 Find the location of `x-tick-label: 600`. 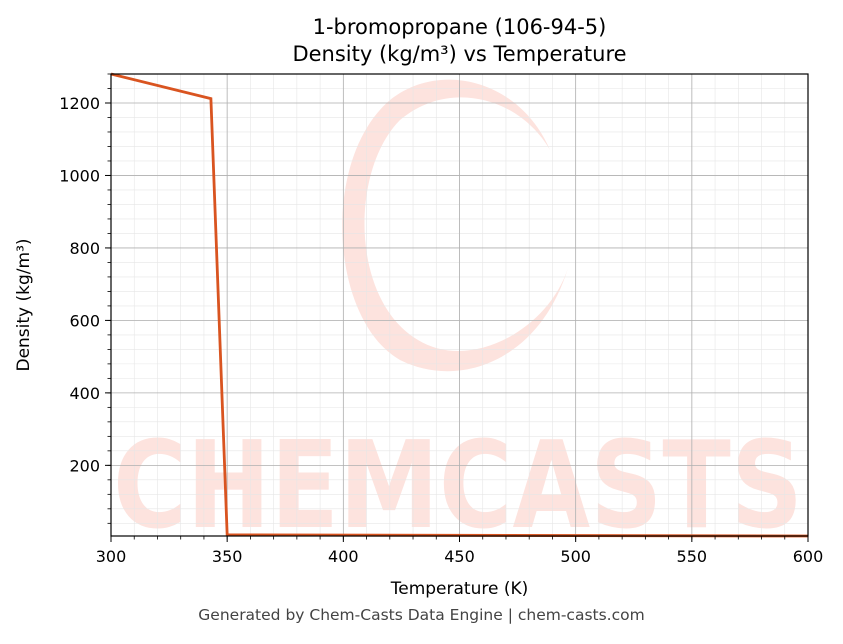

x-tick-label: 600 is located at coordinates (808, 556).